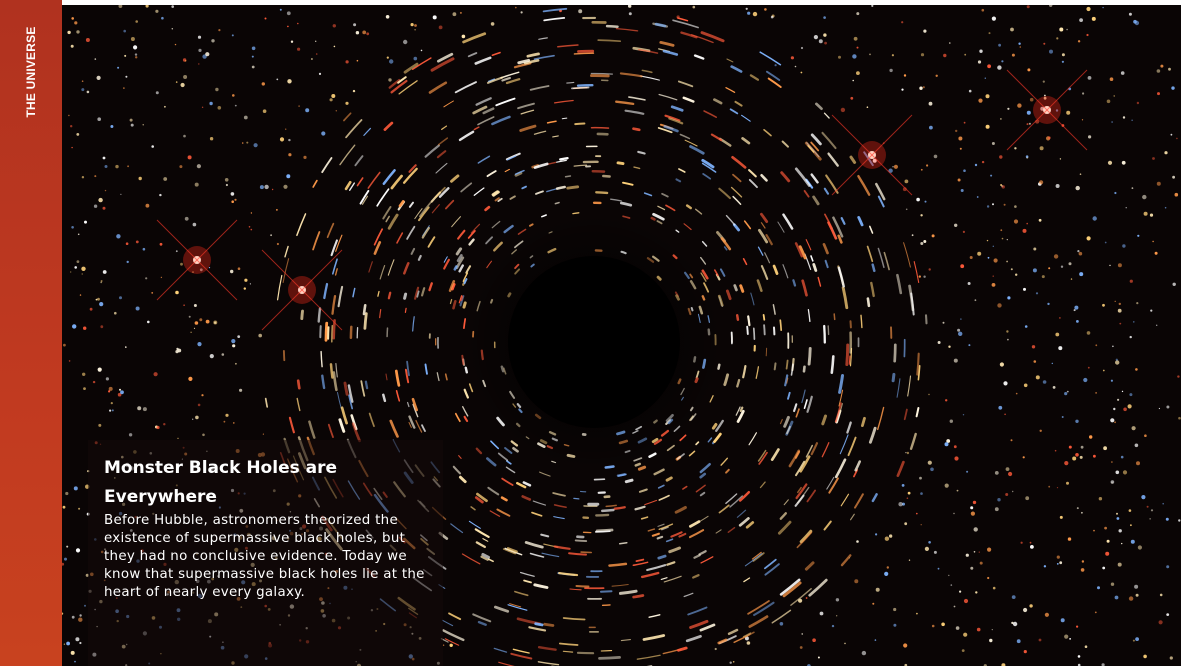 This screenshot has width=1181, height=666. What do you see at coordinates (302, 290) in the screenshot?
I see `flare-spike` at bounding box center [302, 290].